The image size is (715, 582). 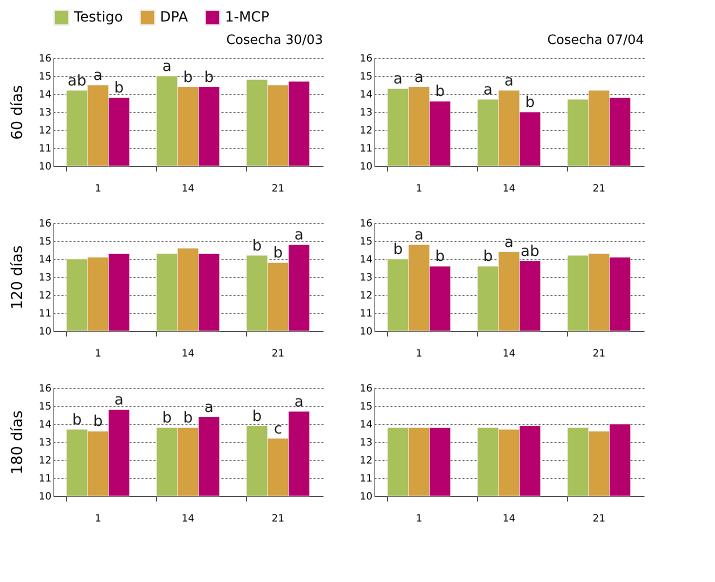 What do you see at coordinates (17, 277) in the screenshot?
I see `y-axis-title: 120 días` at bounding box center [17, 277].